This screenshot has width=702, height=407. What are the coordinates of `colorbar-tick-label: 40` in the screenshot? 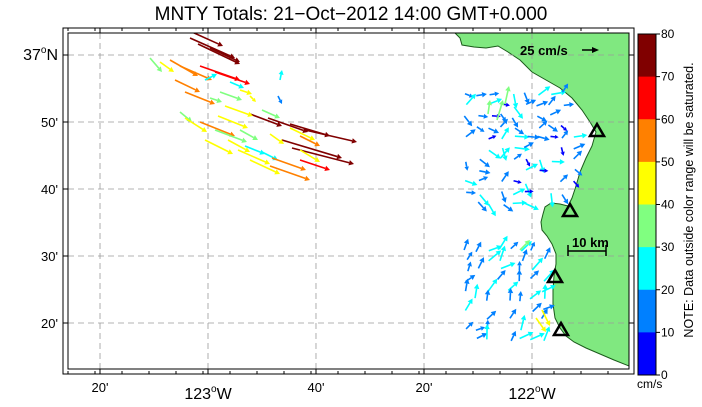 It's located at (668, 205).